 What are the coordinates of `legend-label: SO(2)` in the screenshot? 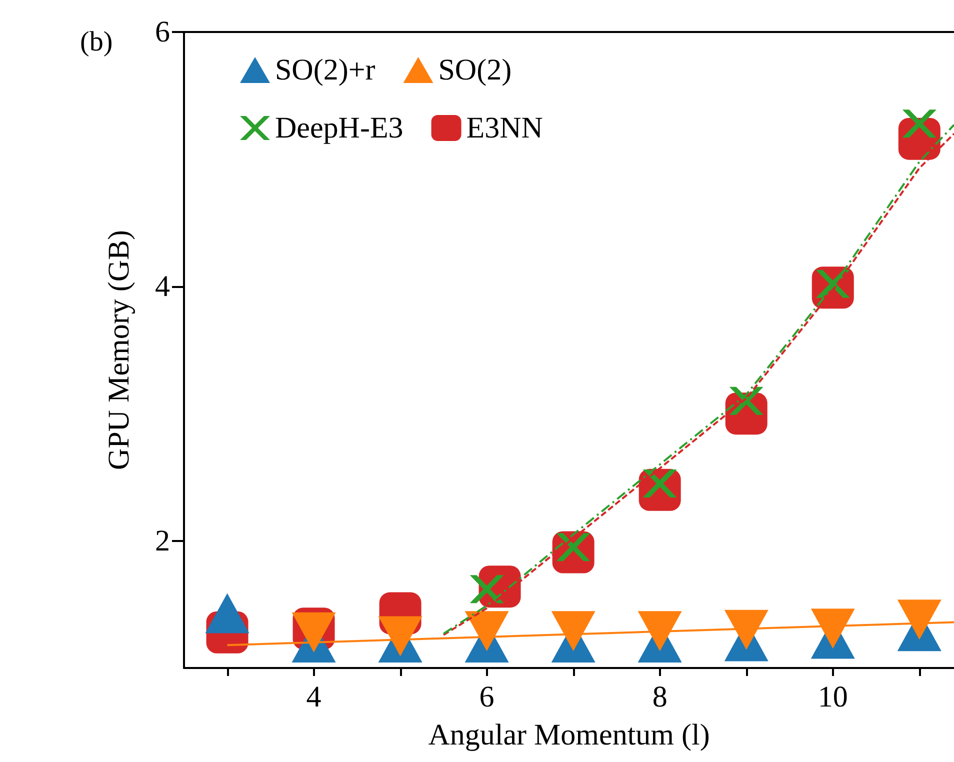 It's located at (475, 70).